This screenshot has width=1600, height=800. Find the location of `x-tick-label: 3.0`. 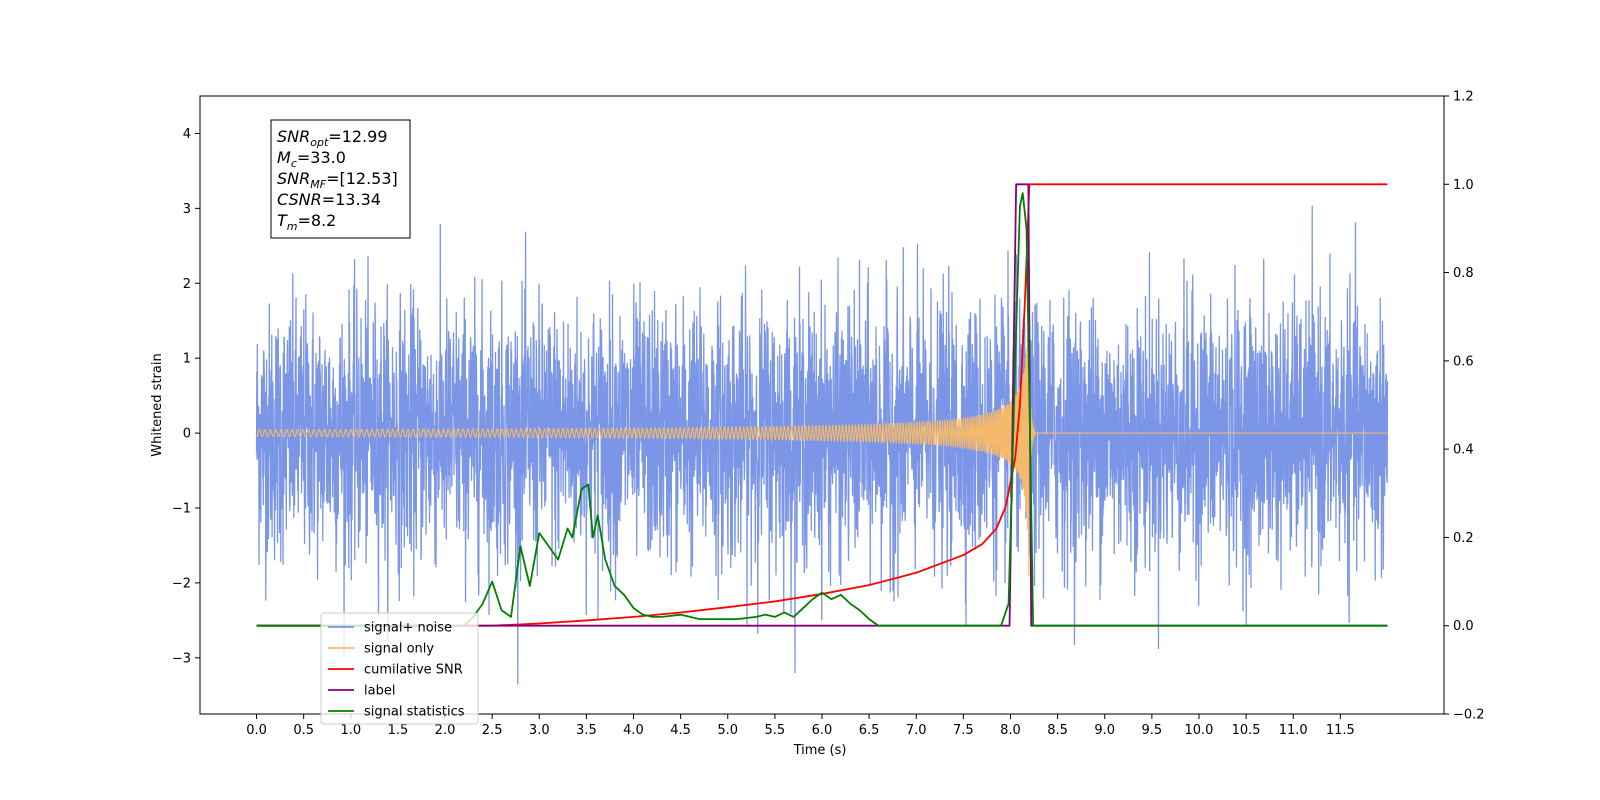

x-tick-label: 3.0 is located at coordinates (539, 730).